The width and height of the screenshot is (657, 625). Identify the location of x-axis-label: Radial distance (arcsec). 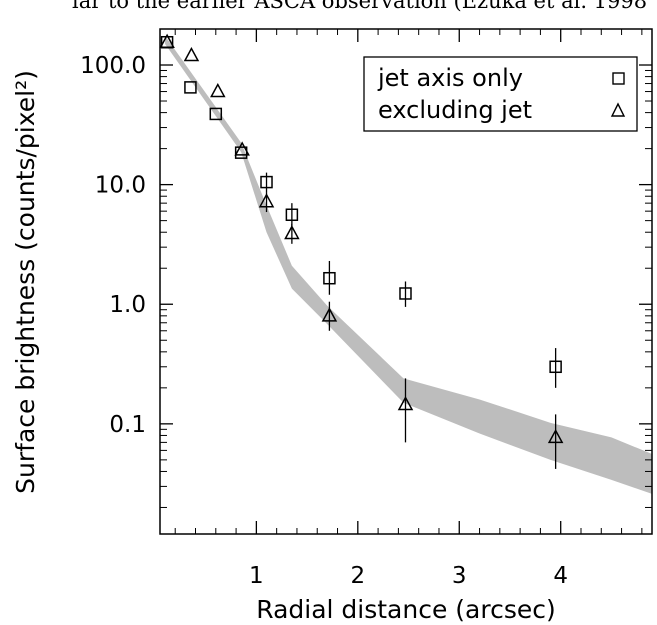
(406, 609).